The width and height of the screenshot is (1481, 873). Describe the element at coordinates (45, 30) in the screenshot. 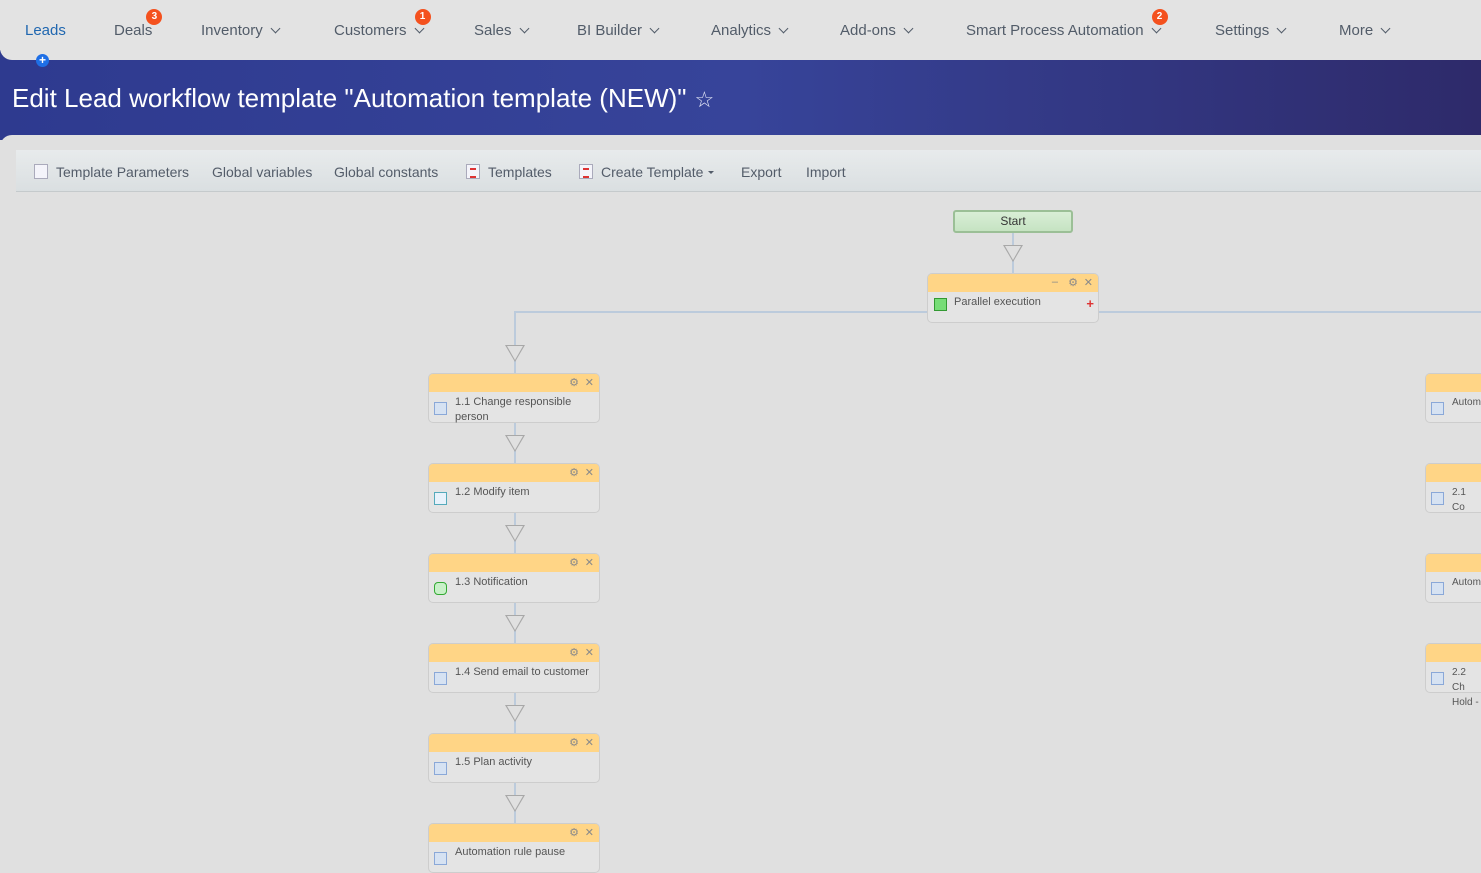

I see `nav-item-leads: Leads` at that location.